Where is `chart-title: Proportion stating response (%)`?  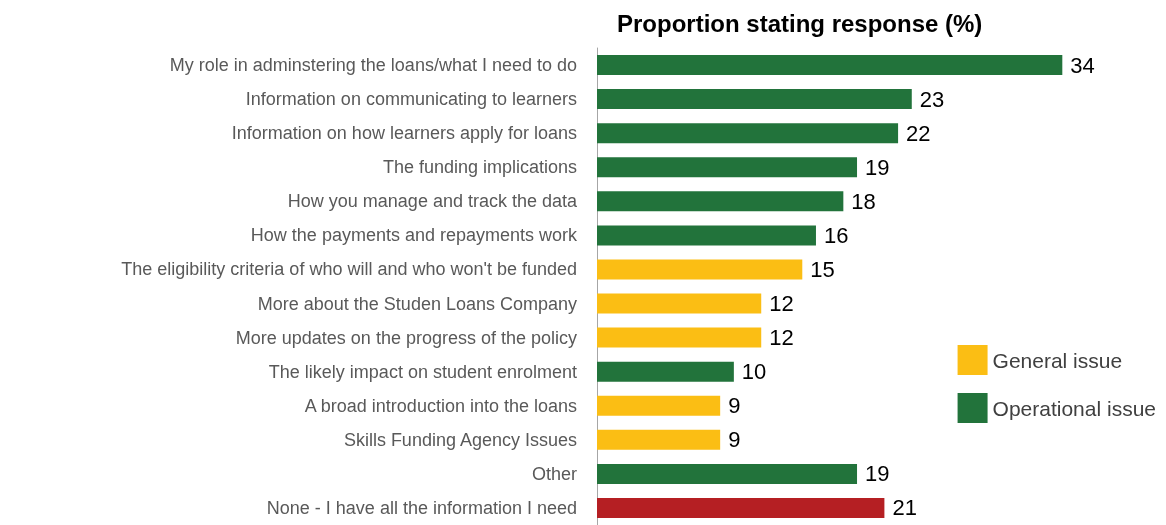 chart-title: Proportion stating response (%) is located at coordinates (800, 23).